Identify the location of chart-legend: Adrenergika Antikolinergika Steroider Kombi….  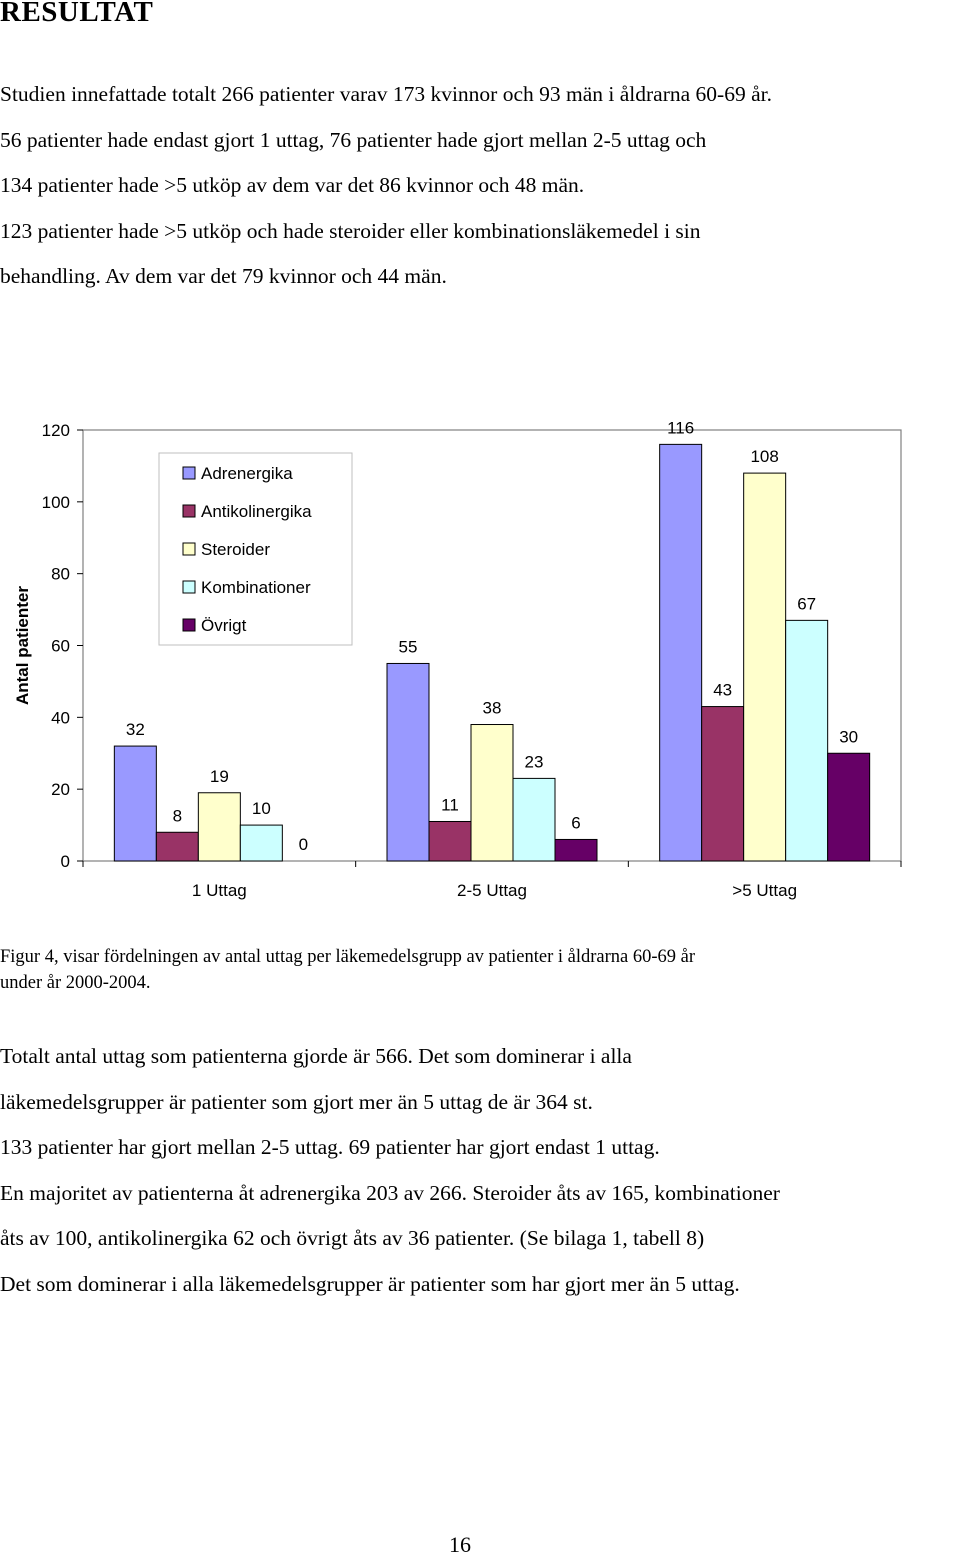
(255, 549).